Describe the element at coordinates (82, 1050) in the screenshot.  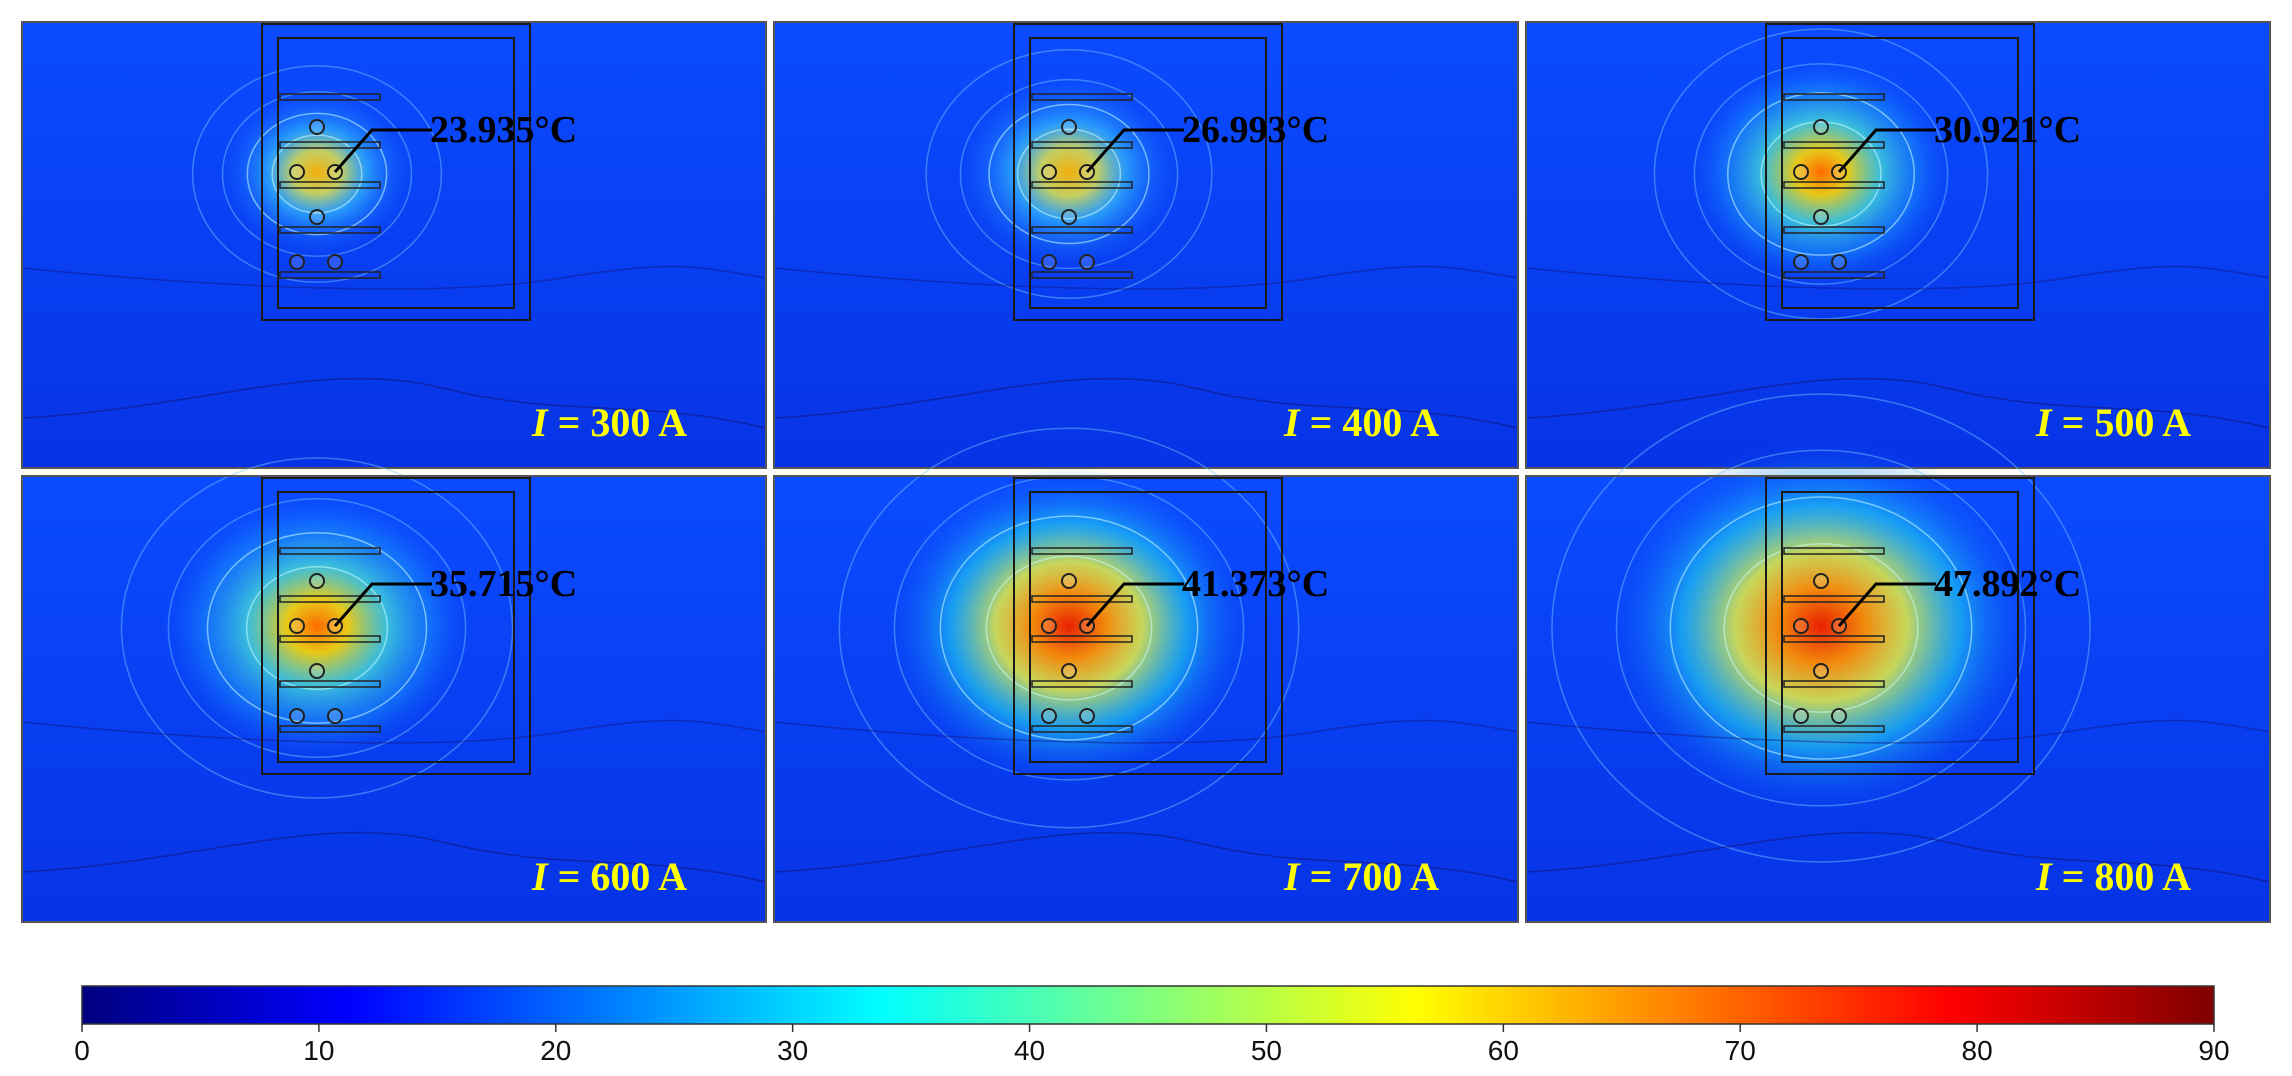
I see `colorbar-tick-label: 0` at that location.